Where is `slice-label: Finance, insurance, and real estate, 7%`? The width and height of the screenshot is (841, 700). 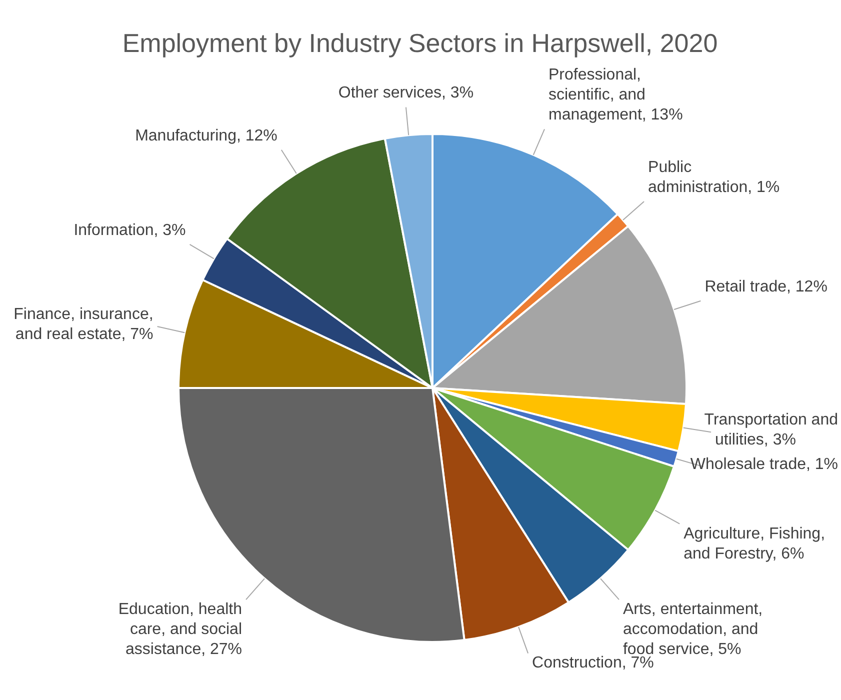
slice-label: Finance, insurance, and real estate, 7% is located at coordinates (84, 324).